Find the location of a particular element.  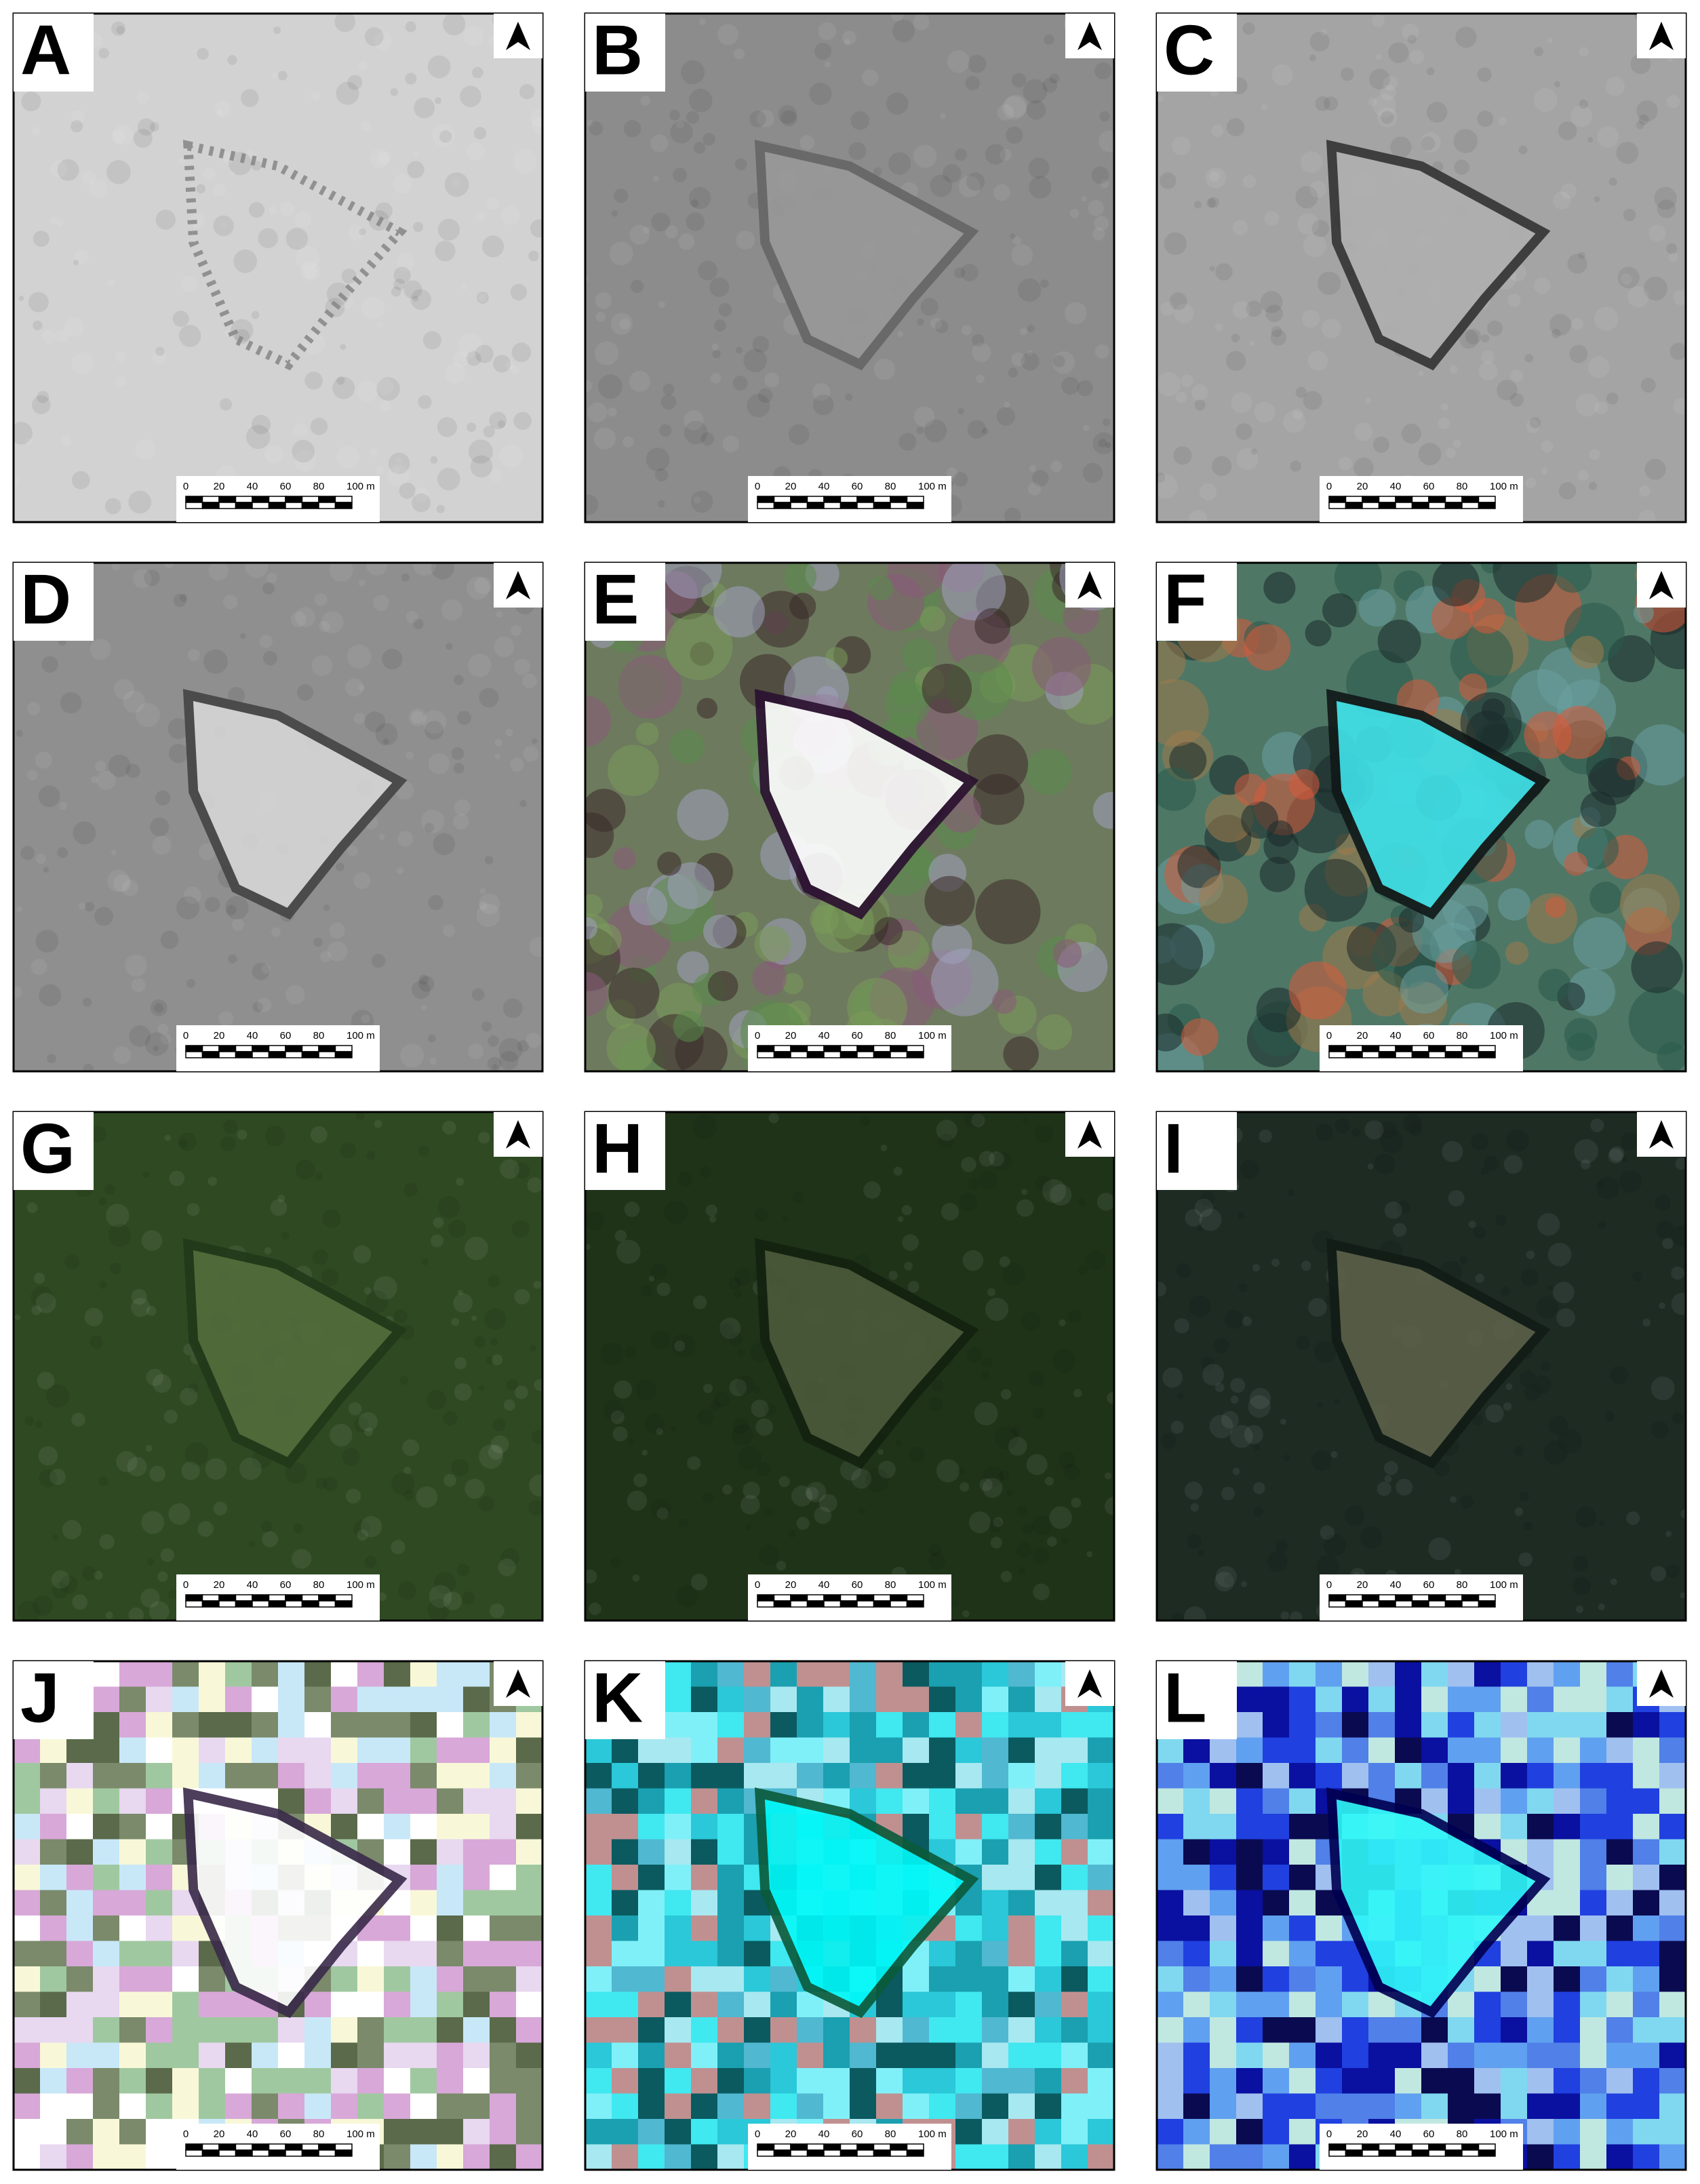

scale-label: 40 is located at coordinates (1396, 1035).